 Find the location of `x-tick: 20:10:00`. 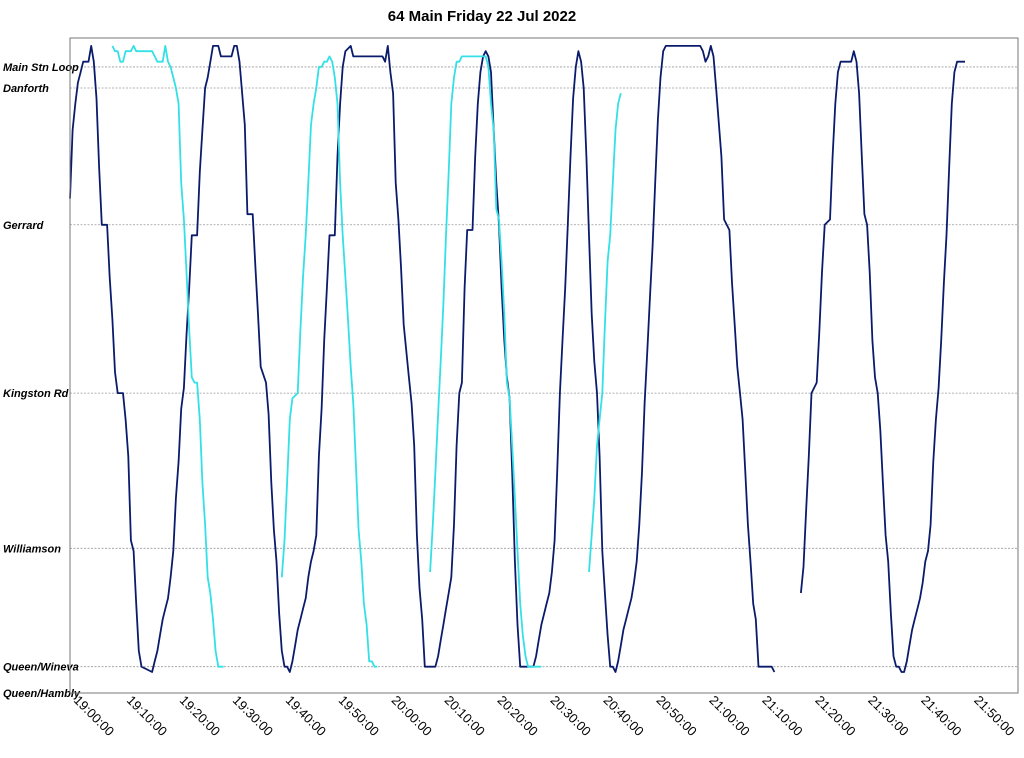

x-tick: 20:10:00 is located at coordinates (465, 716).